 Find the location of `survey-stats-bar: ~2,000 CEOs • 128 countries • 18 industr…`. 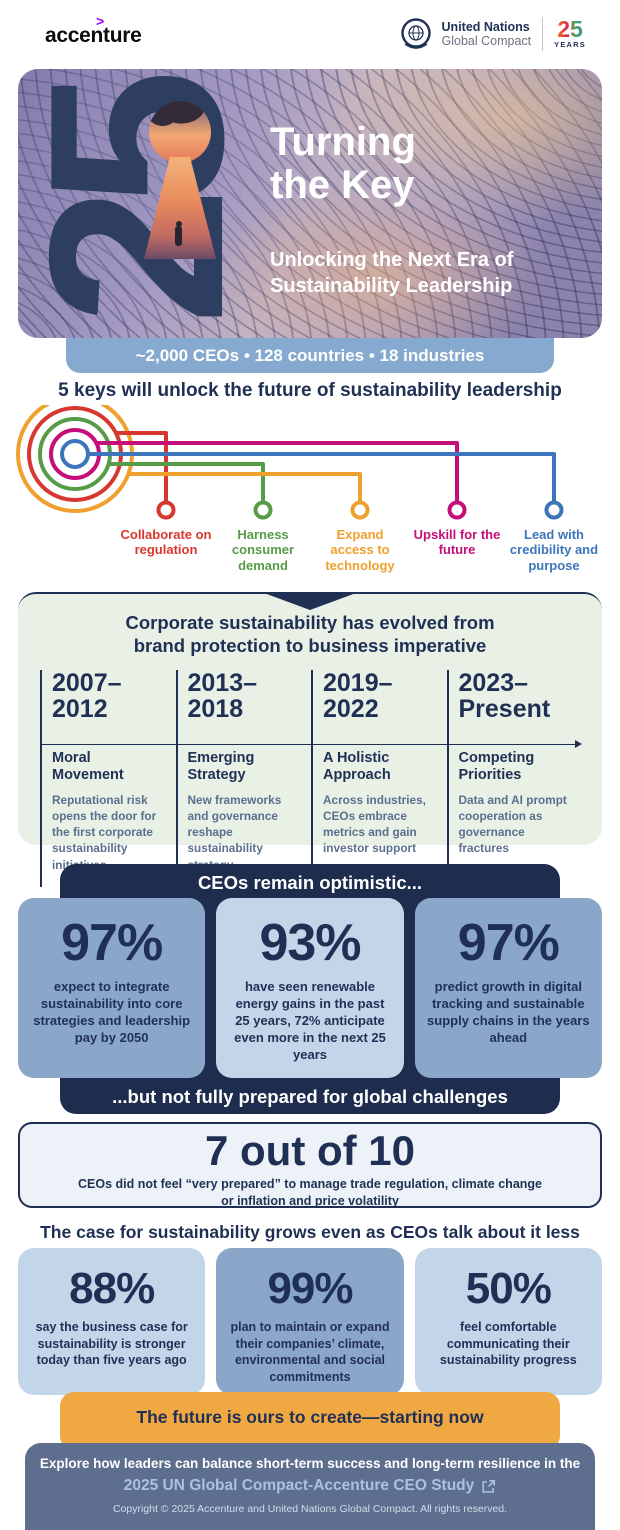

survey-stats-bar: ~2,000 CEOs • 128 countries • 18 industr… is located at coordinates (310, 355).